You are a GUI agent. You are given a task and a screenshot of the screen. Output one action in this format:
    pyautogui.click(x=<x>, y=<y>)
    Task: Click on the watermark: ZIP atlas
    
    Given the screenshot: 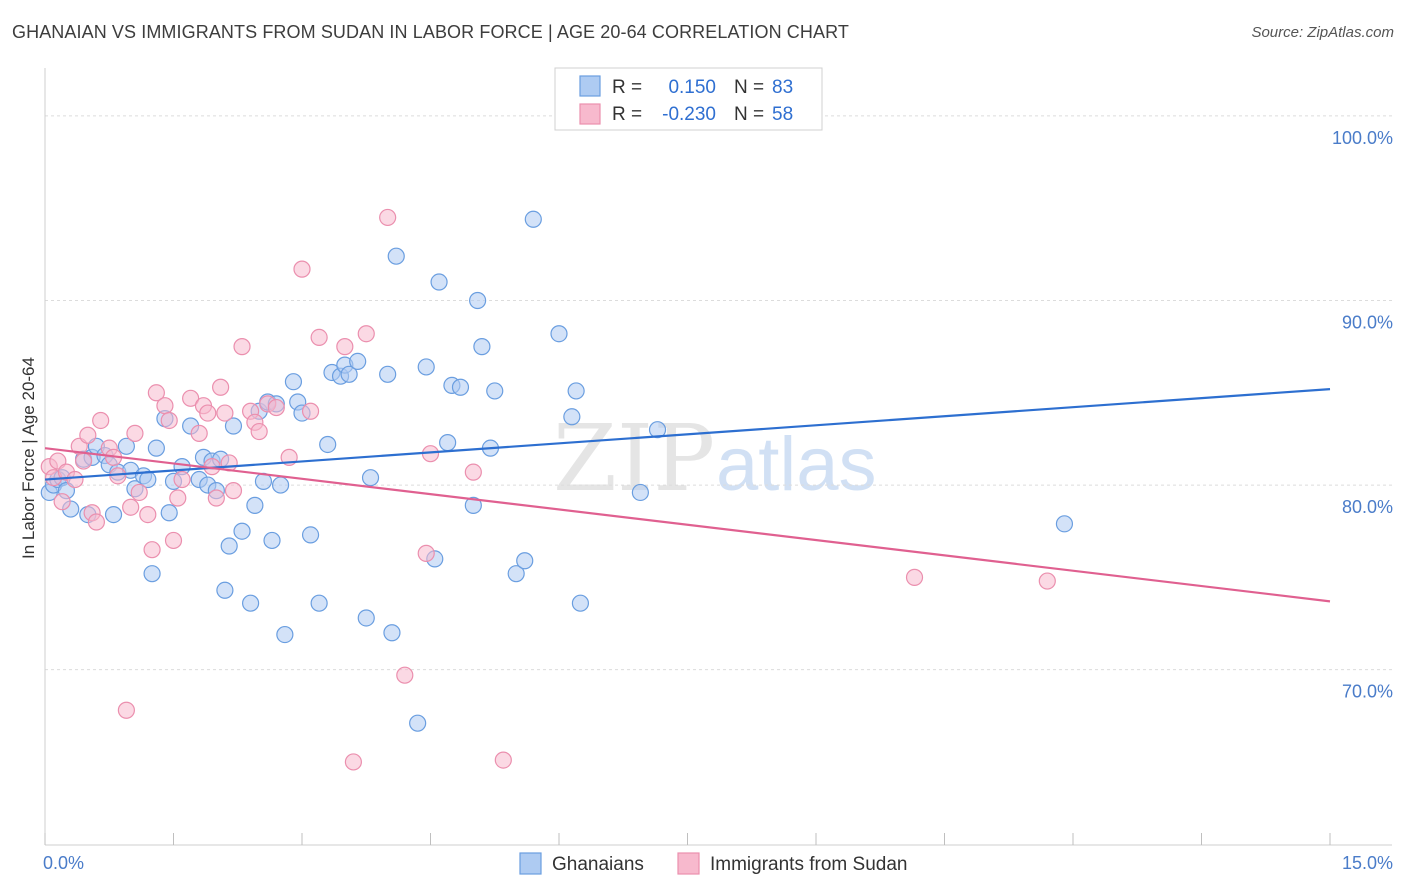 What is the action you would take?
    pyautogui.click(x=715, y=458)
    